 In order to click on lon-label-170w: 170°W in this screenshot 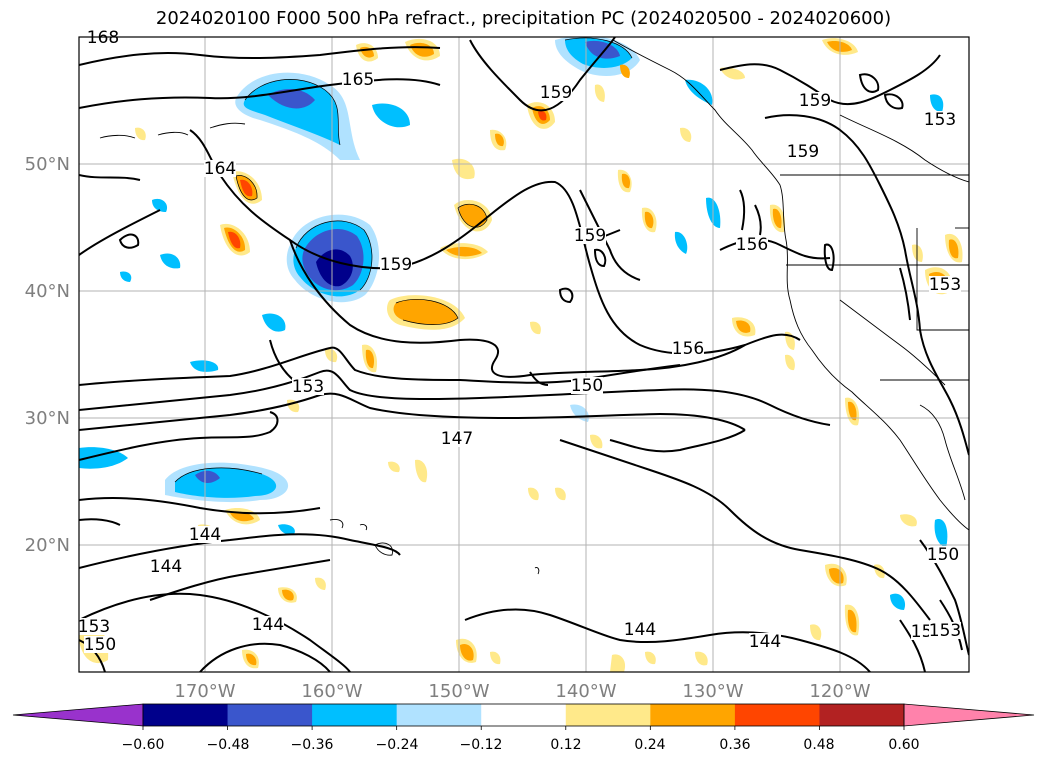, I will do `click(204, 691)`.